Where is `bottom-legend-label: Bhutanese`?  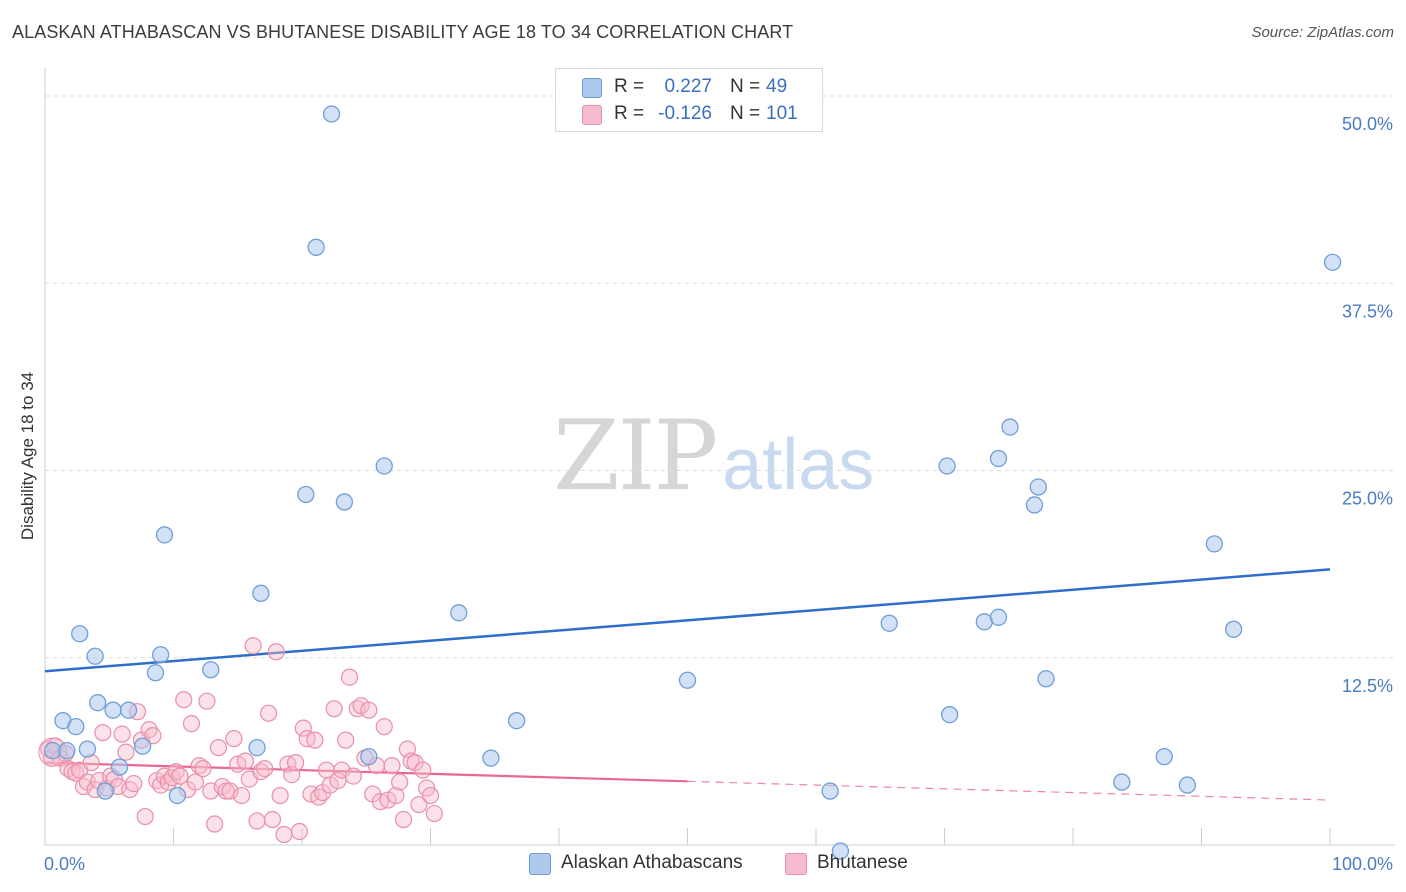
bottom-legend-label: Bhutanese is located at coordinates (862, 862).